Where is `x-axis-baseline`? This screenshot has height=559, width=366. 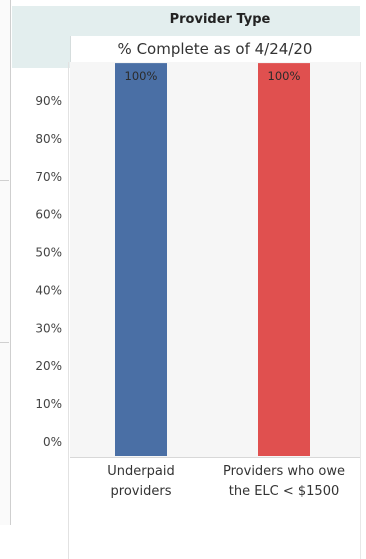 x-axis-baseline is located at coordinates (215, 457).